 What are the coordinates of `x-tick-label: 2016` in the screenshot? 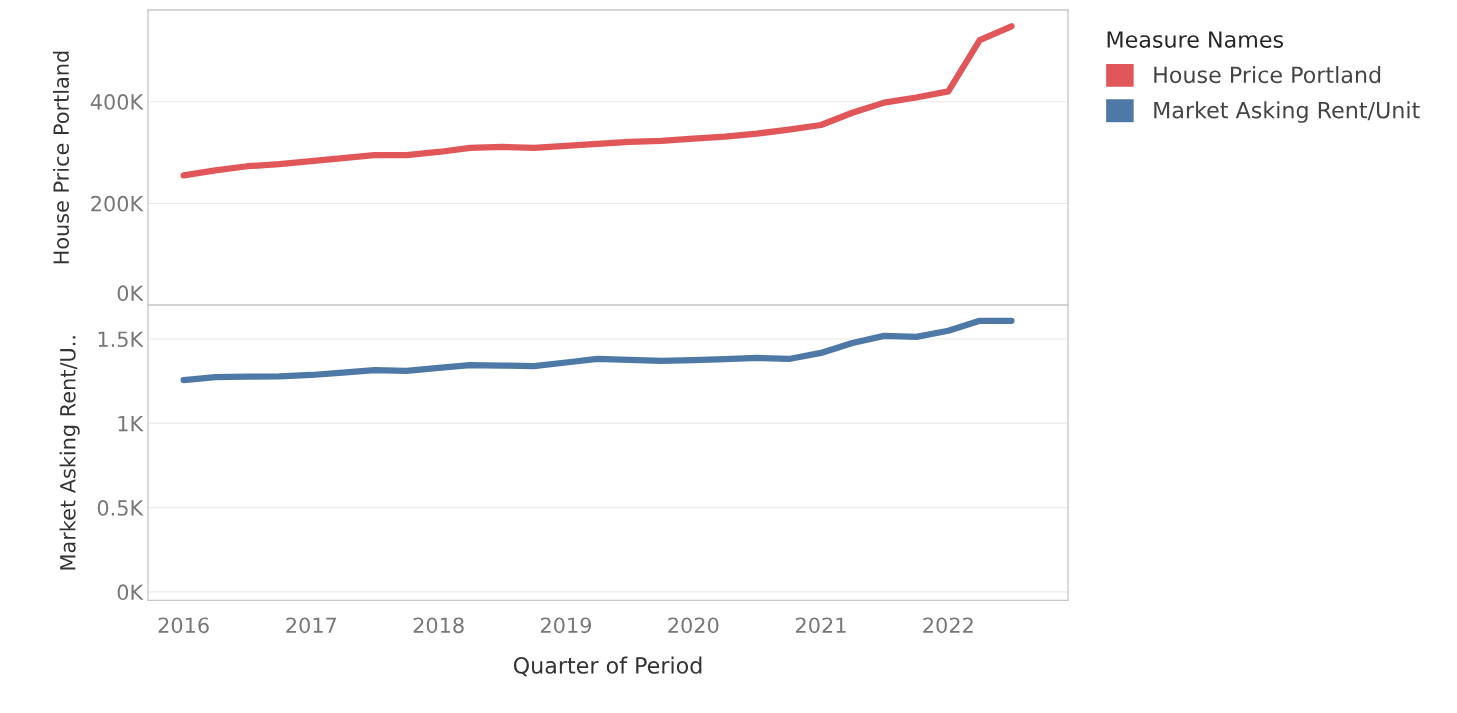 It's located at (183, 625).